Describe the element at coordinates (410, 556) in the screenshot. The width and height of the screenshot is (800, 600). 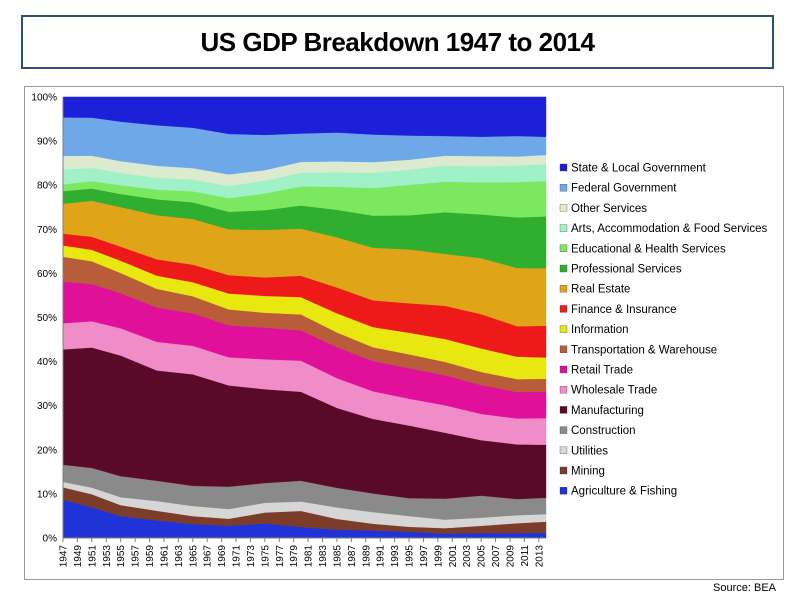
I see `x-tick-label: 1995` at that location.